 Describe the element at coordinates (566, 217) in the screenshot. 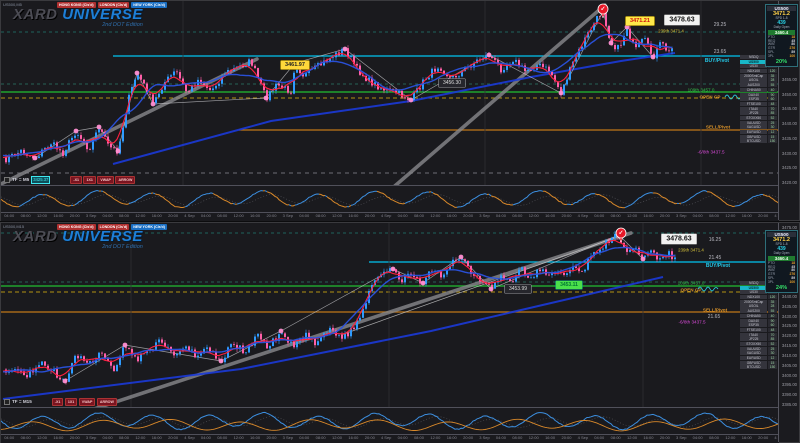

I see `time-tick-label: 20:00` at that location.